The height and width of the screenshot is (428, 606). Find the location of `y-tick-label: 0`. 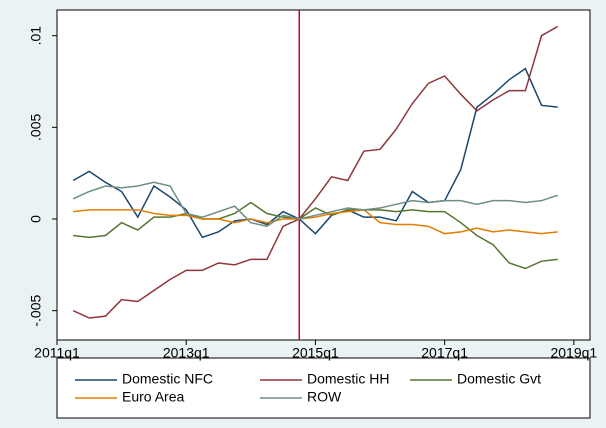

y-tick-label: 0 is located at coordinates (36, 219).